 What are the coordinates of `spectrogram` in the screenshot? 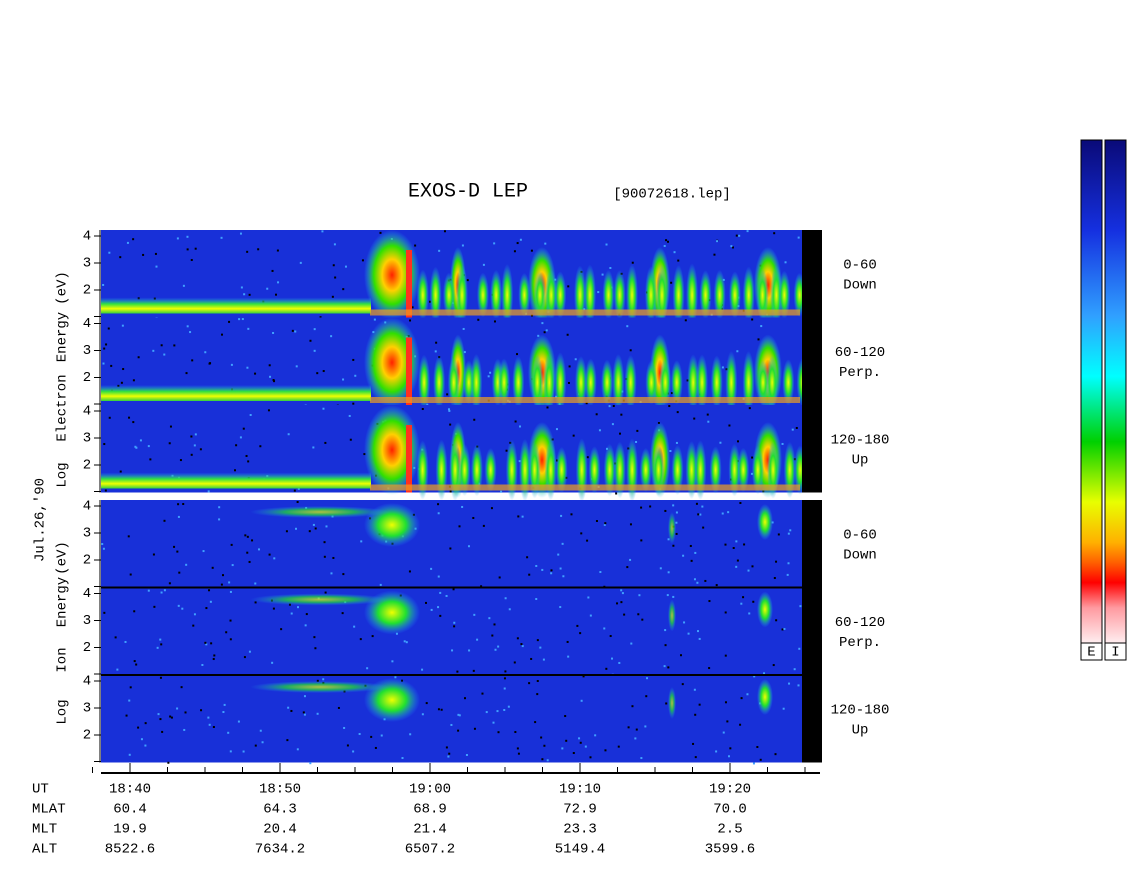 It's located at (451, 544).